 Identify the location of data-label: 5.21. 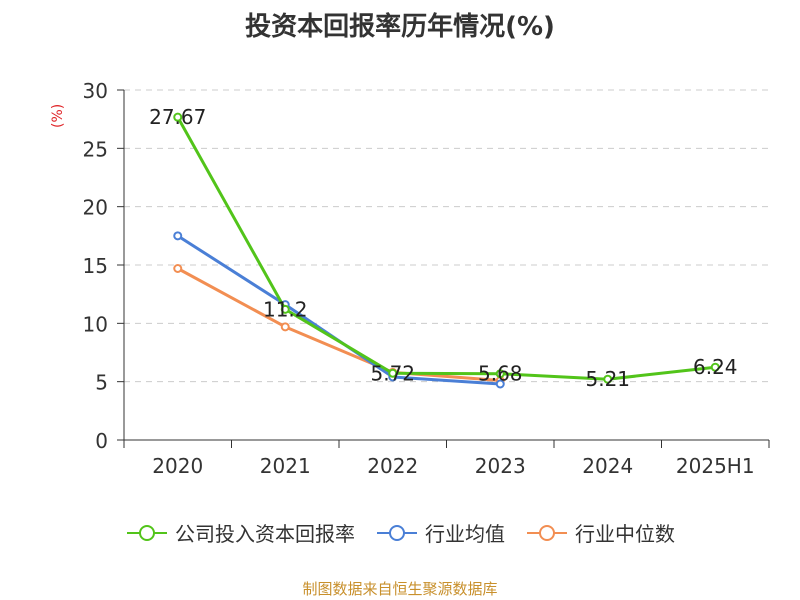
(607, 379).